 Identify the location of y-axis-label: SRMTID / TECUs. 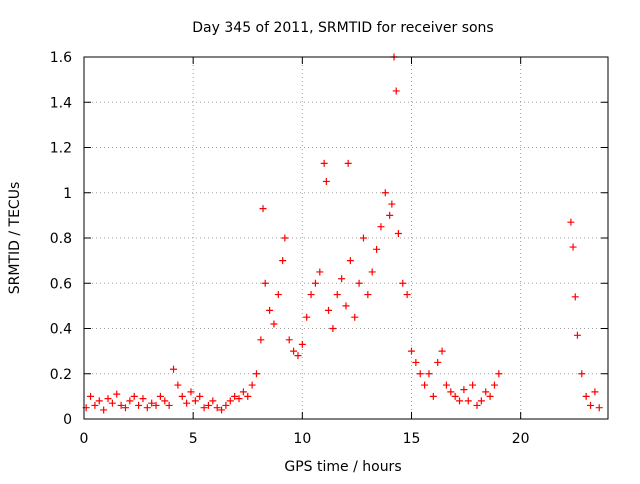
(15, 238).